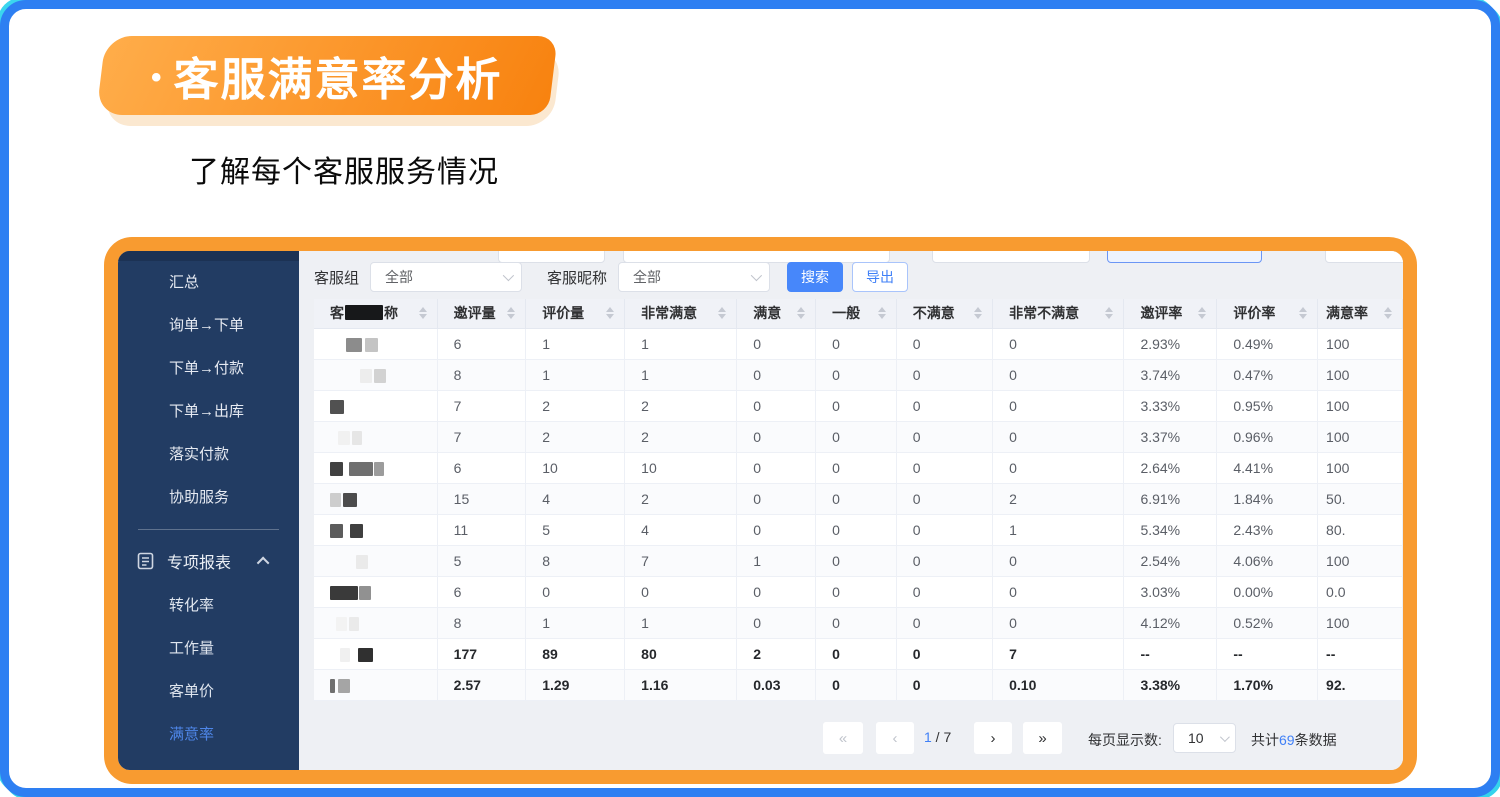 The height and width of the screenshot is (797, 1500). I want to click on cell: 2.64%, so click(1170, 468).